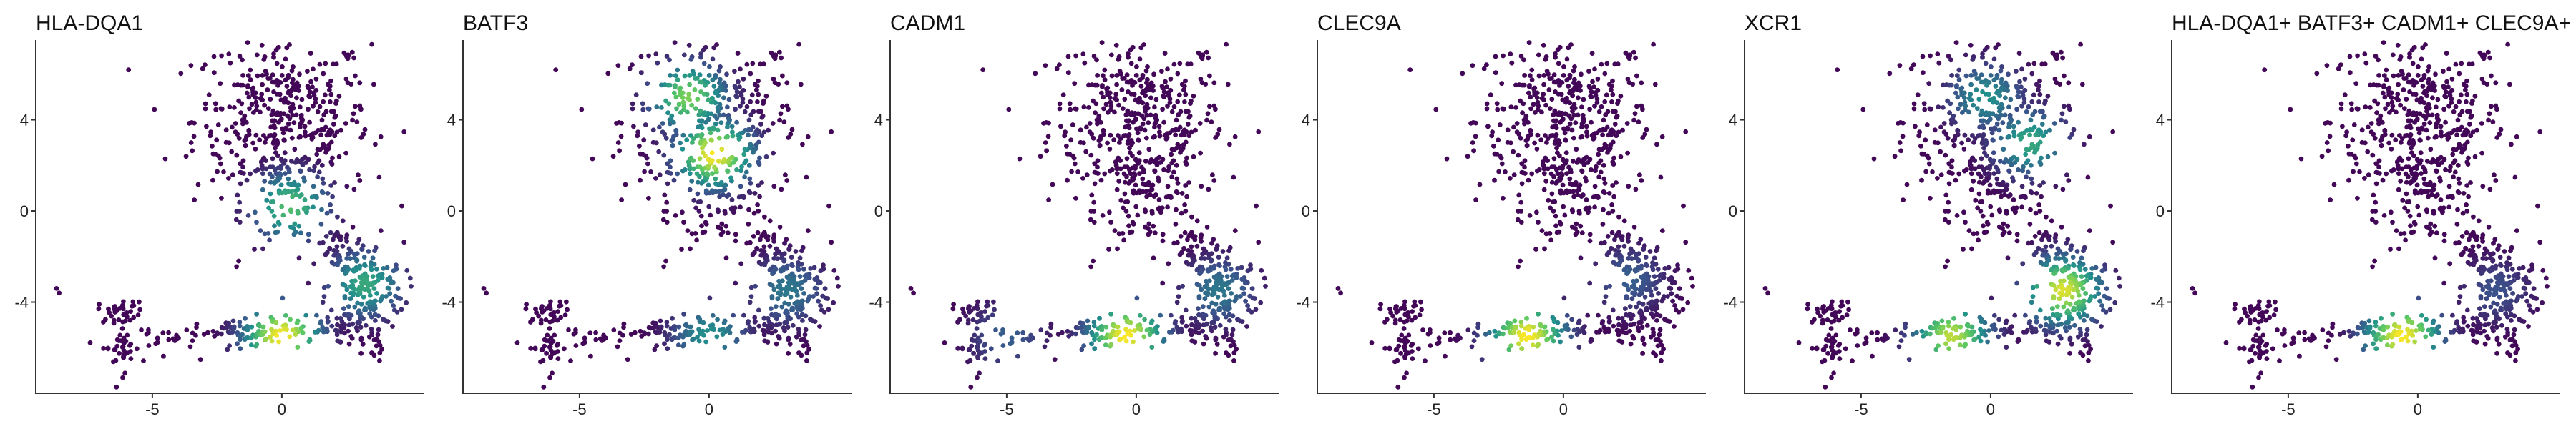 The height and width of the screenshot is (429, 2576). What do you see at coordinates (1512, 217) in the screenshot?
I see `axis-lines` at bounding box center [1512, 217].